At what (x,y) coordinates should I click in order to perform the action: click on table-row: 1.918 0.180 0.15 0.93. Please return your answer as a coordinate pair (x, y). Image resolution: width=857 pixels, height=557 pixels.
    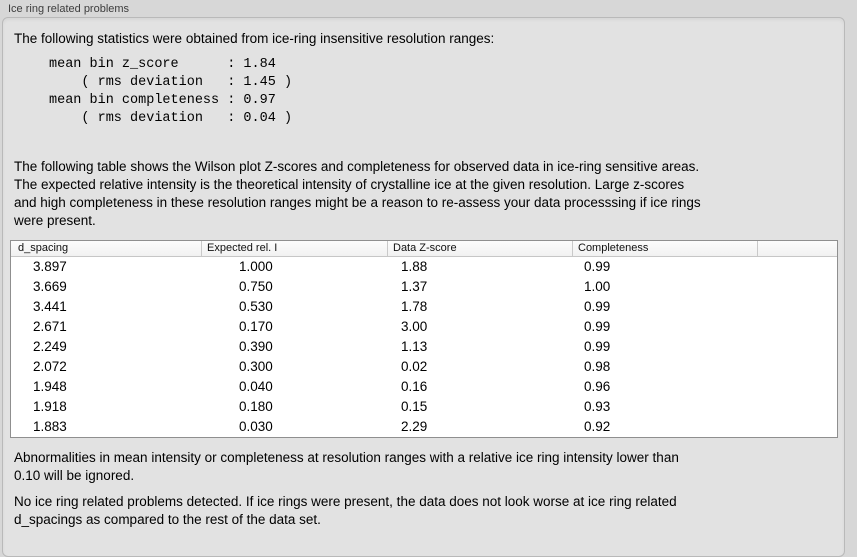
    Looking at the image, I should click on (424, 407).